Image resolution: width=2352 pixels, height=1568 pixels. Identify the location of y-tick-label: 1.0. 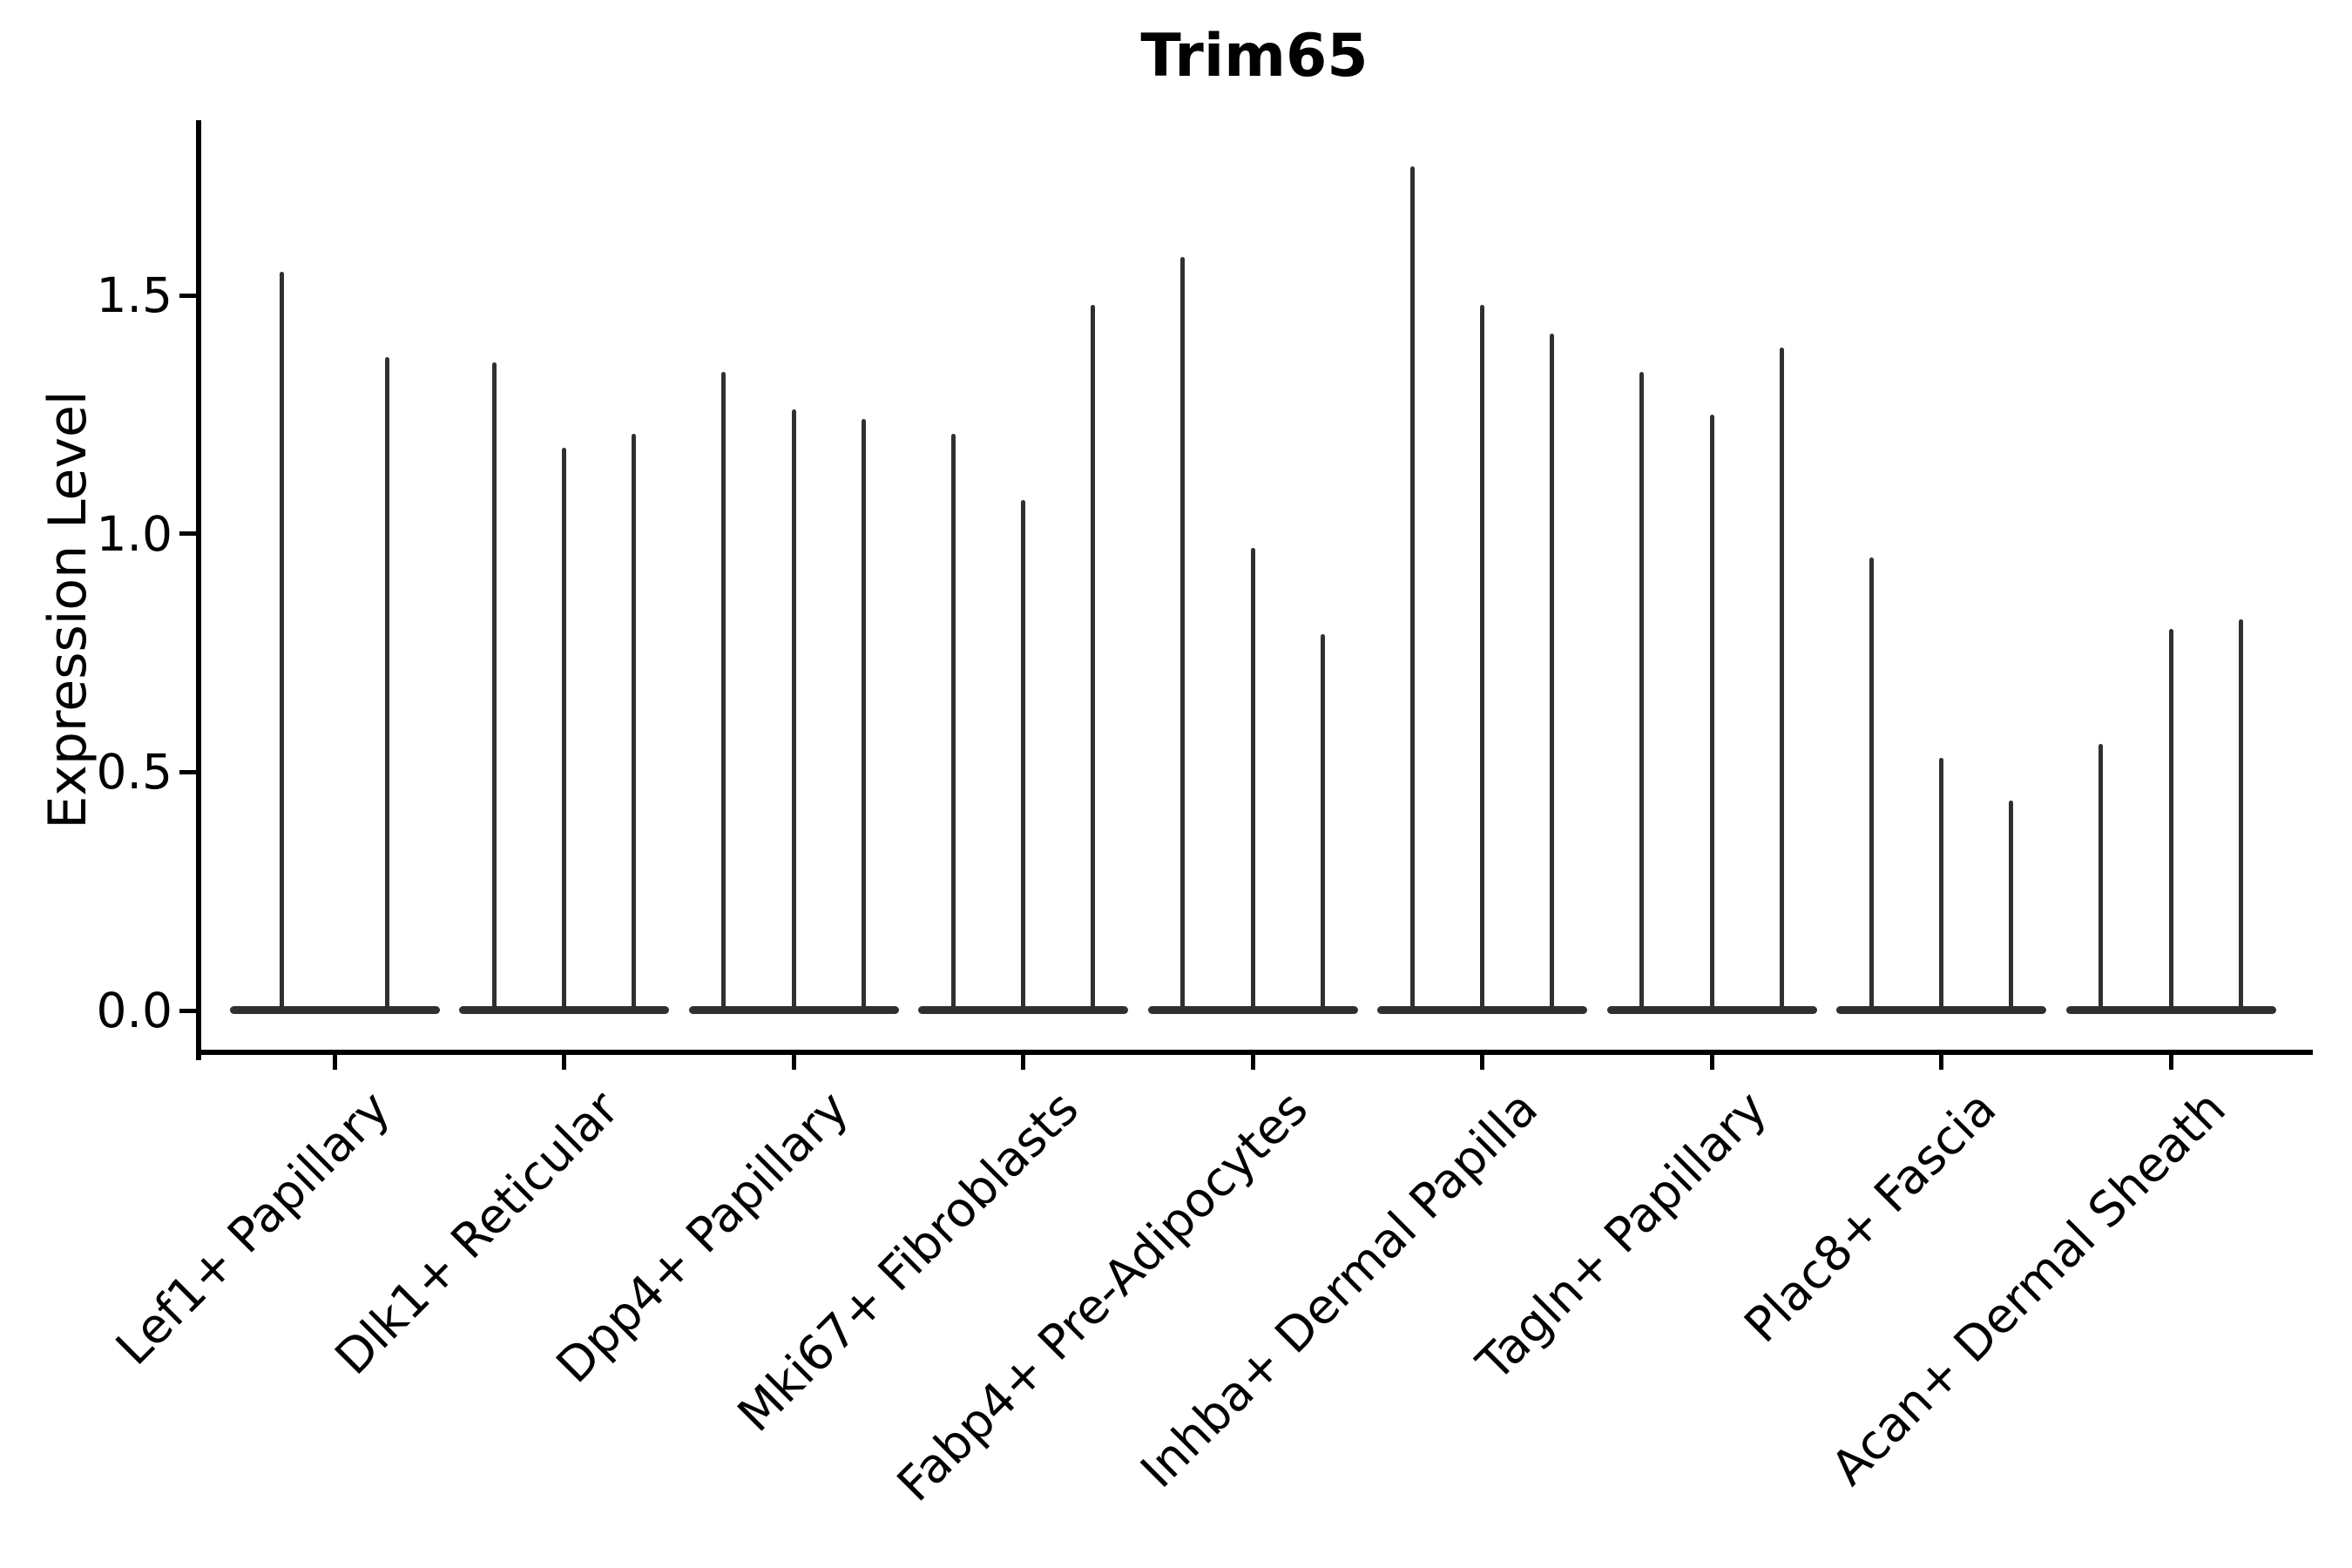
(134, 533).